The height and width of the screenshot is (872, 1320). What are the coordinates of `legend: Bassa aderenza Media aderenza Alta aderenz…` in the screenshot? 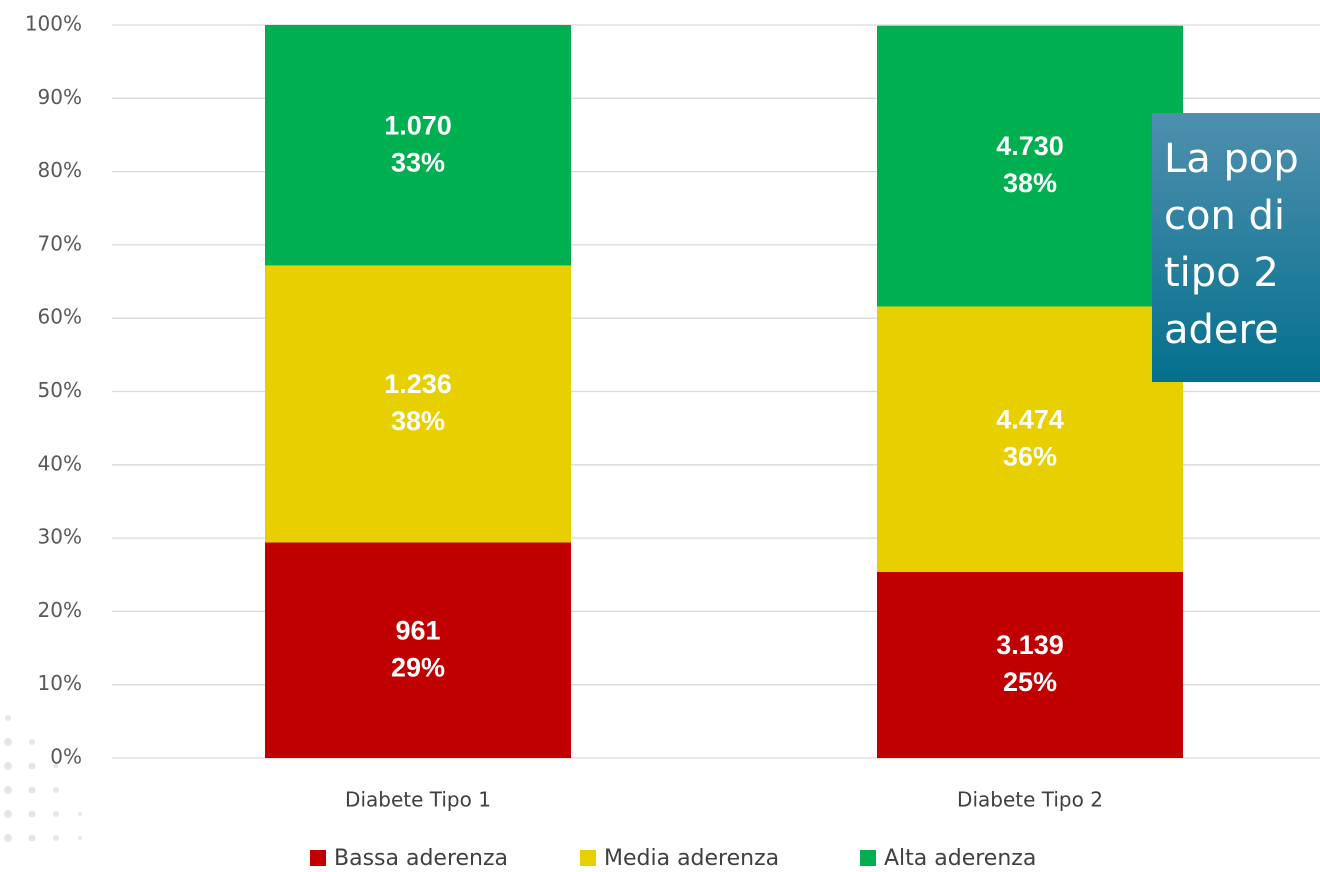 It's located at (673, 858).